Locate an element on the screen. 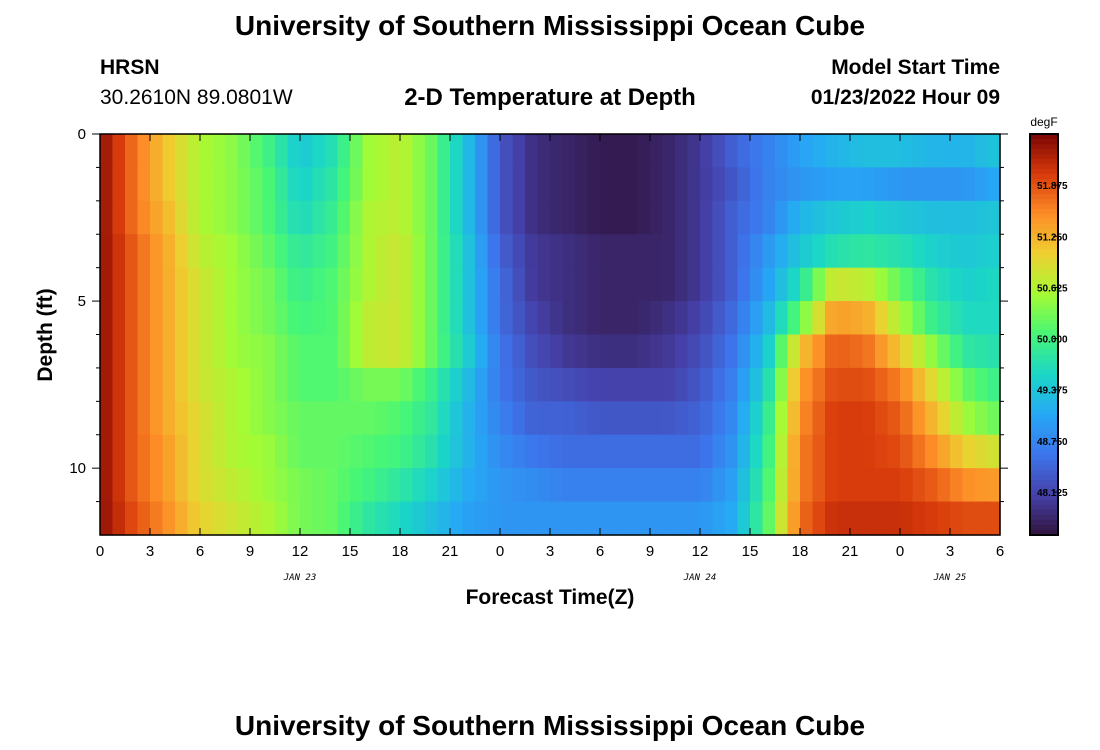 The width and height of the screenshot is (1100, 750). x-axis-label: Forecast Time(Z) is located at coordinates (550, 597).